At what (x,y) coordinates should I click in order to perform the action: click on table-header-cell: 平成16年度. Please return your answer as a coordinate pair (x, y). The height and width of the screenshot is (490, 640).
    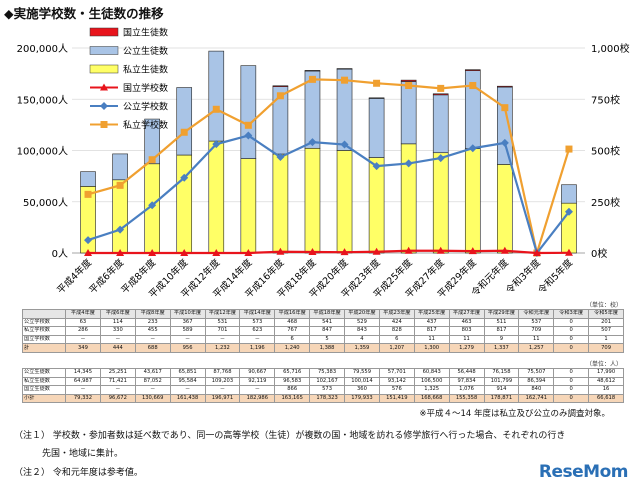
    Looking at the image, I should click on (292, 314).